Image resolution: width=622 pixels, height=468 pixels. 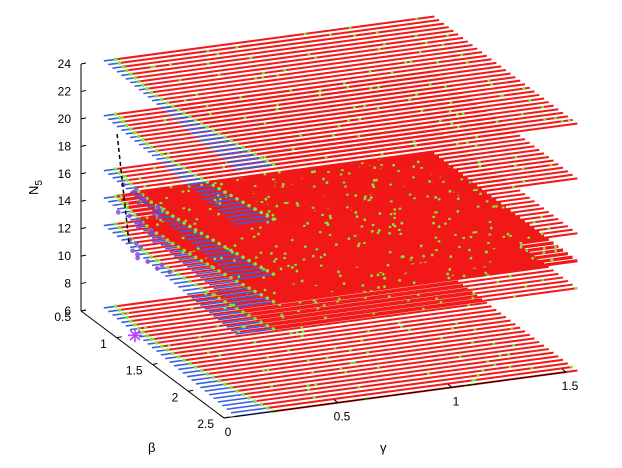 What do you see at coordinates (65, 174) in the screenshot?
I see `z-tick-label: 16` at bounding box center [65, 174].